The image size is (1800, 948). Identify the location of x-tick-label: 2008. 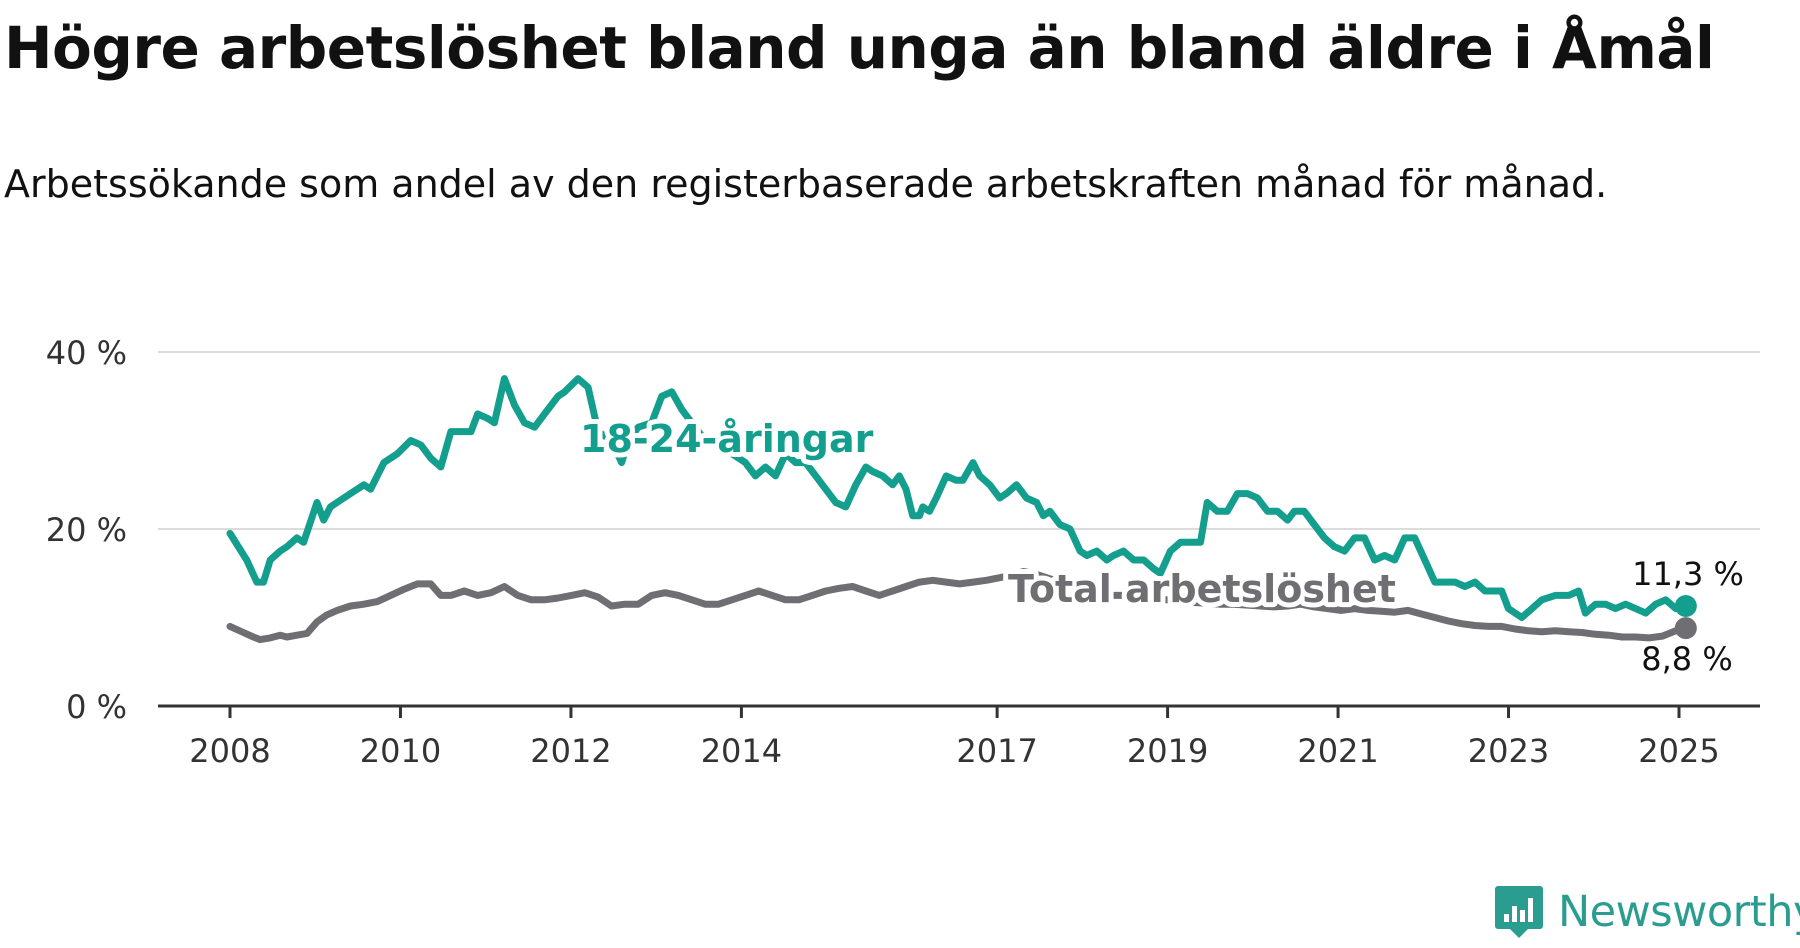
(229, 751).